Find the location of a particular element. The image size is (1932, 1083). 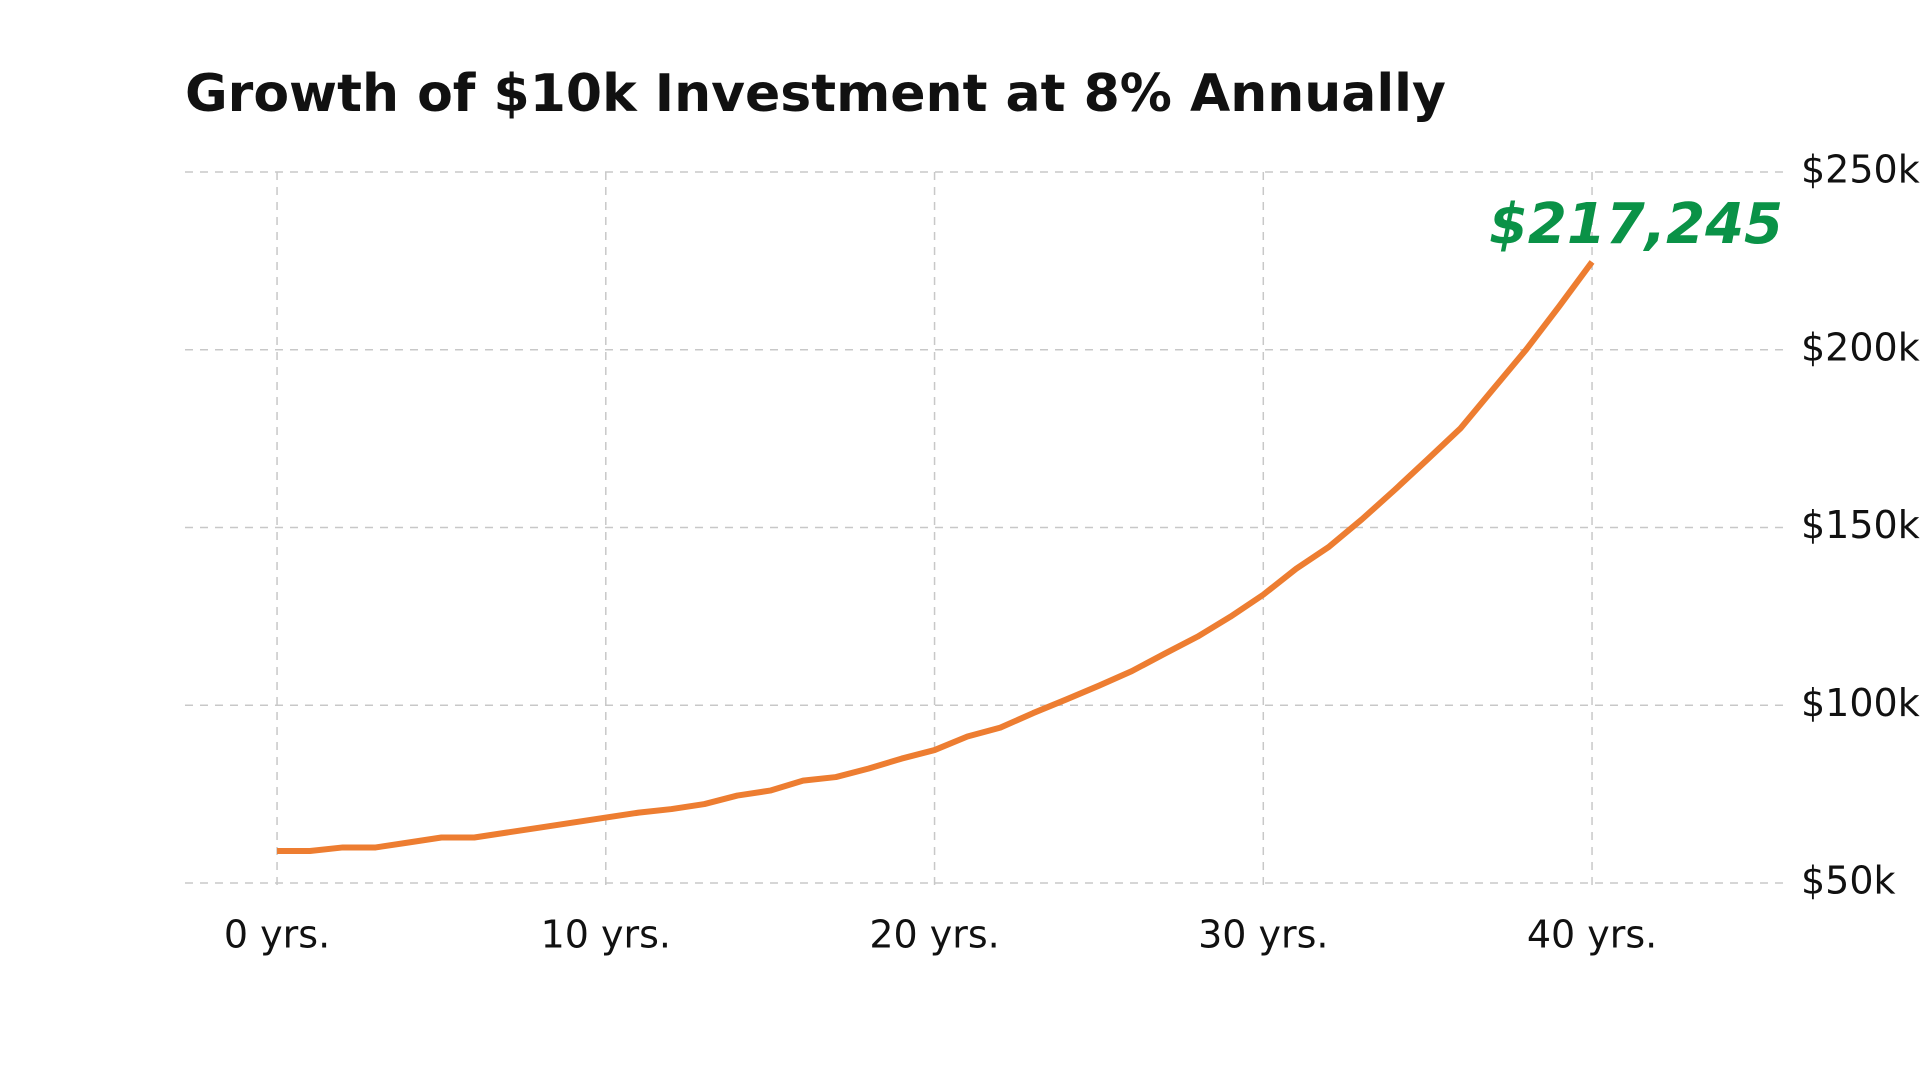

x-tick-label: 10 yrs. is located at coordinates (606, 935).